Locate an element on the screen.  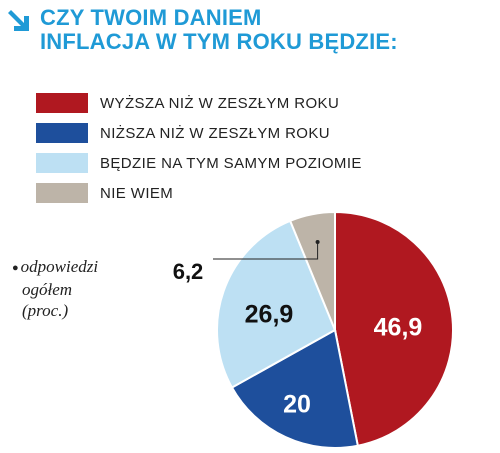
pie-slice-same is located at coordinates (276, 304).